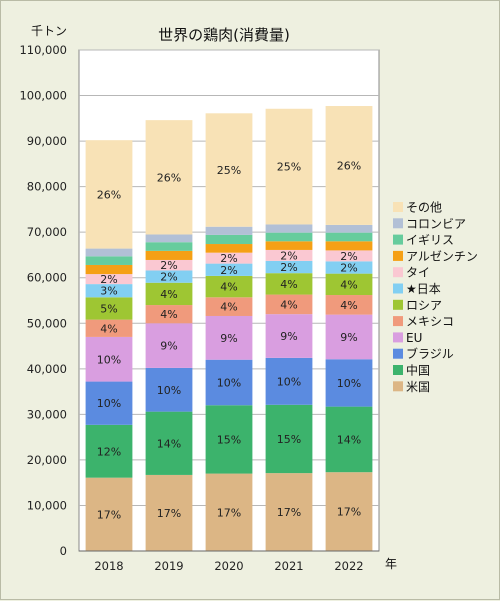 This screenshot has width=500, height=601. I want to click on legend-label: コロンビア, so click(436, 224).